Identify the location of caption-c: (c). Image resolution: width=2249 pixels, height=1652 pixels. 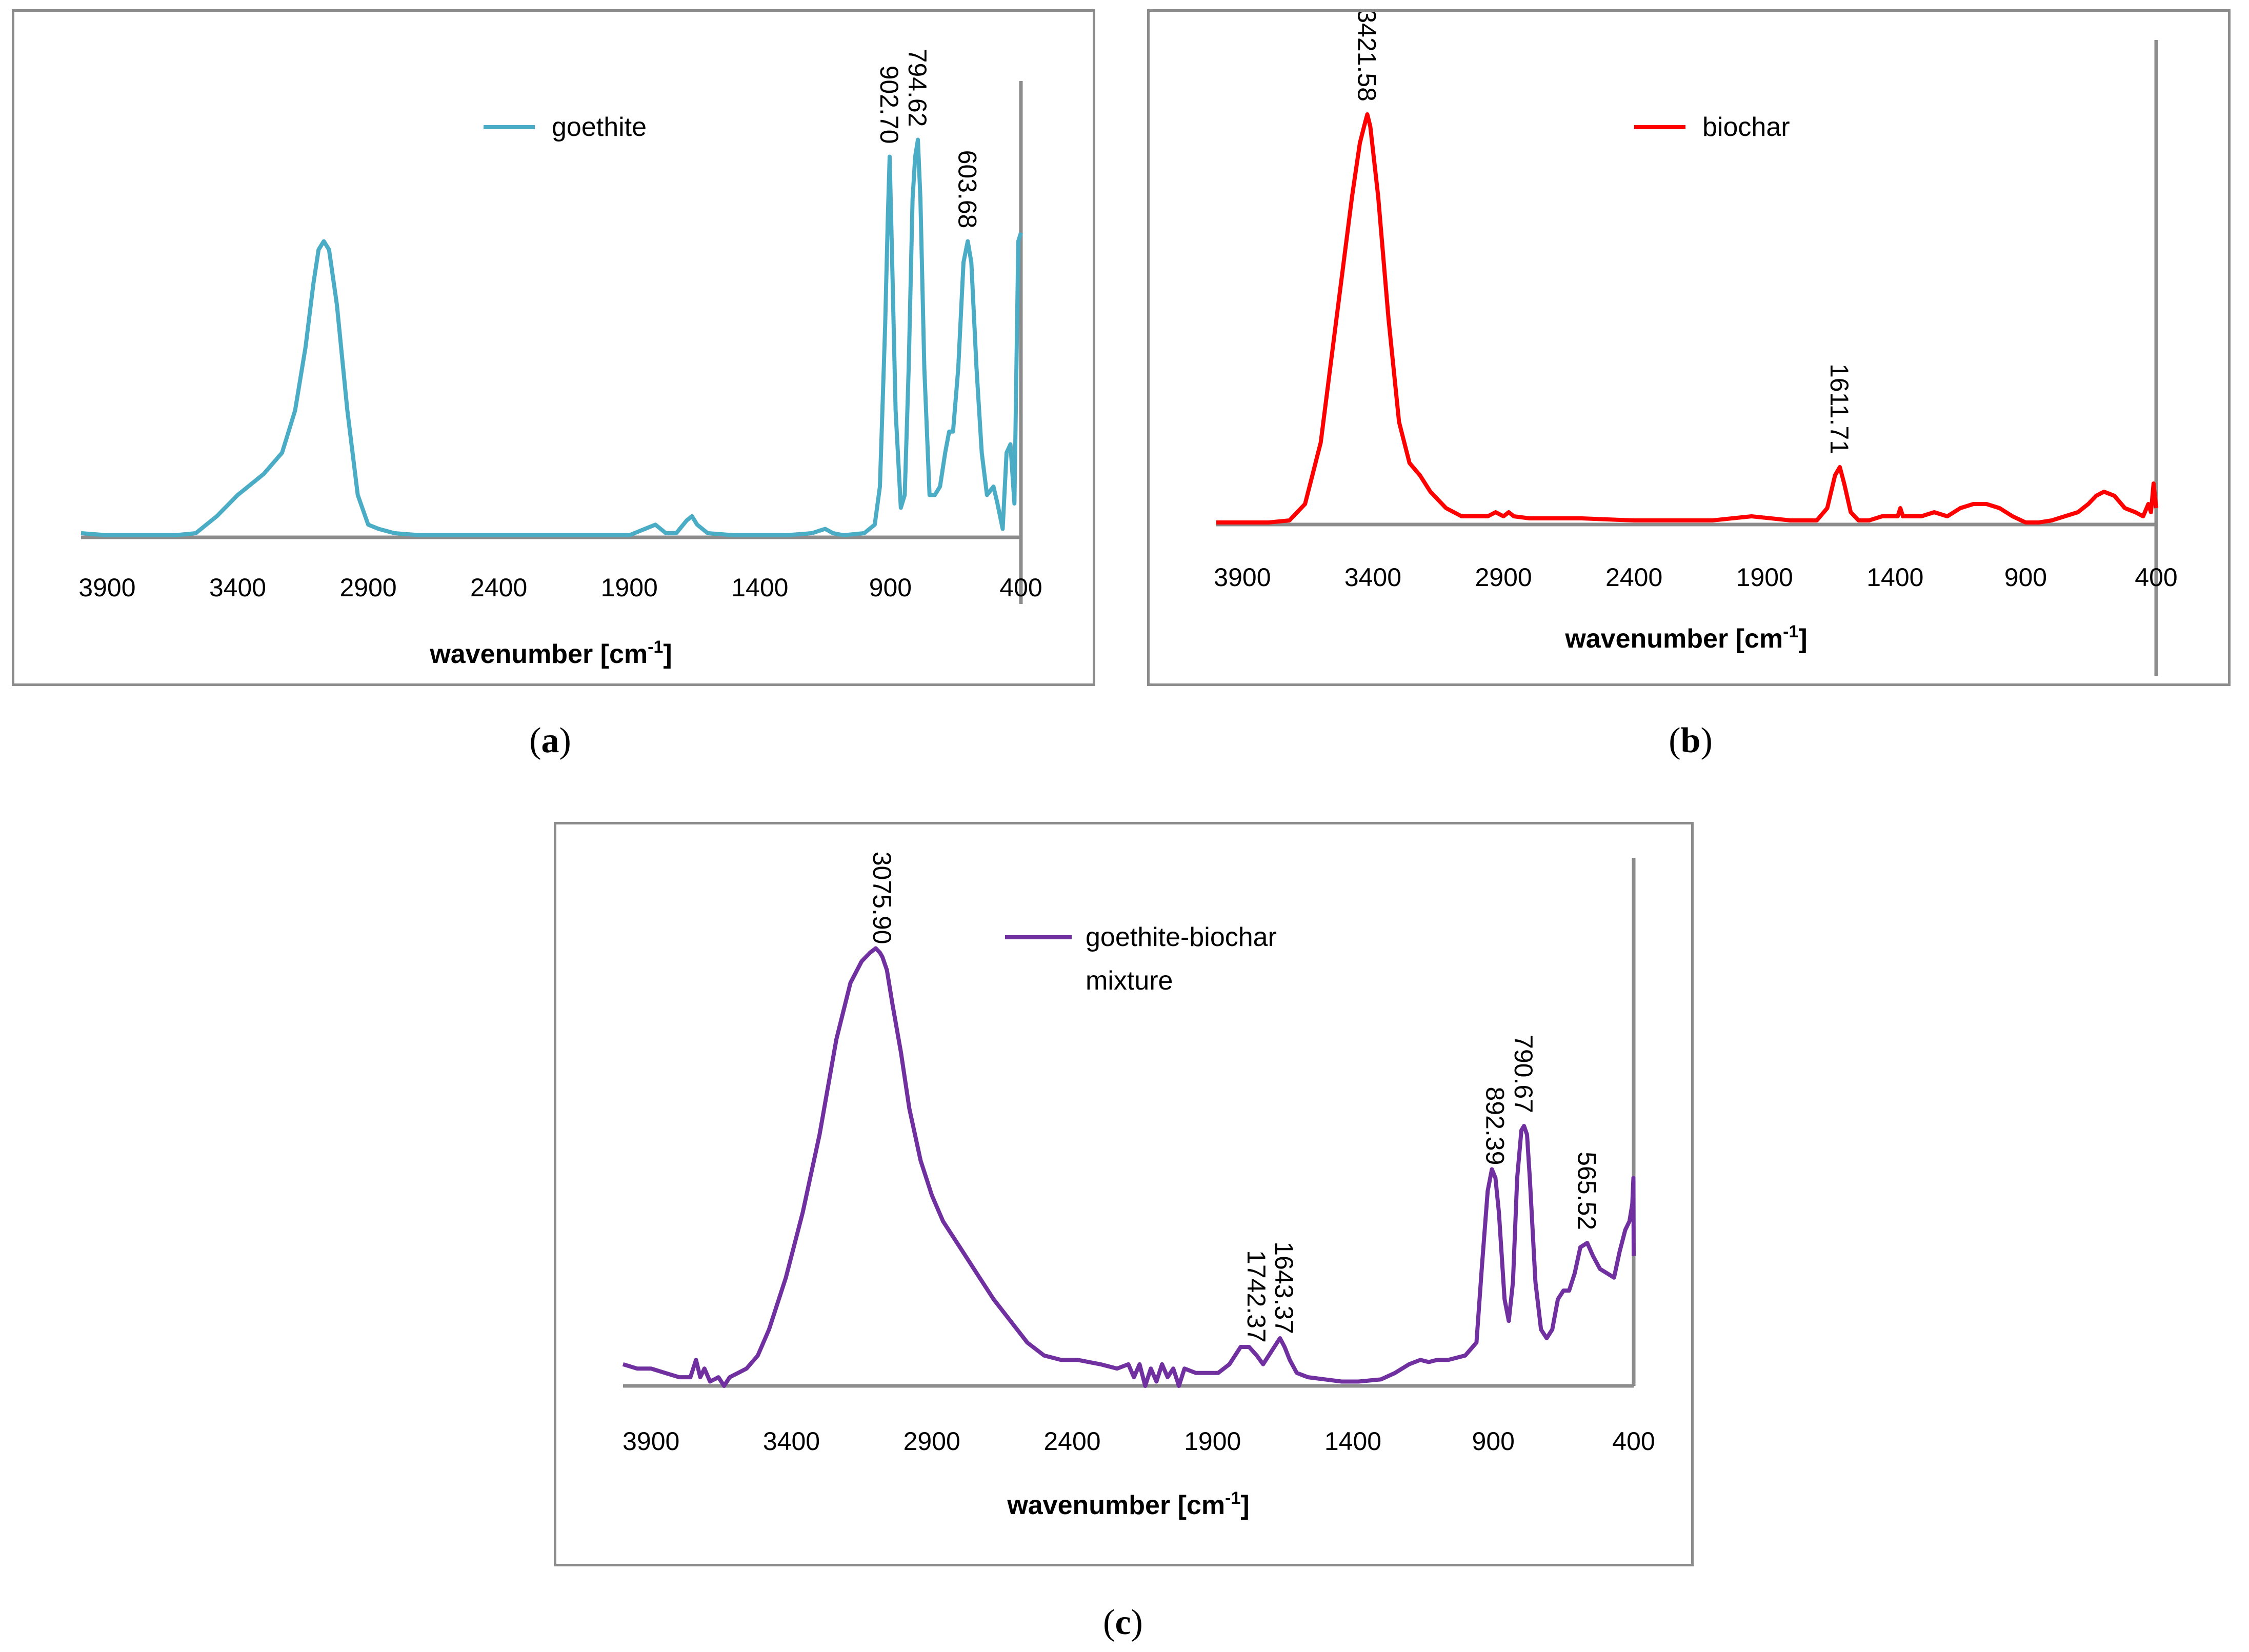
(1123, 1622).